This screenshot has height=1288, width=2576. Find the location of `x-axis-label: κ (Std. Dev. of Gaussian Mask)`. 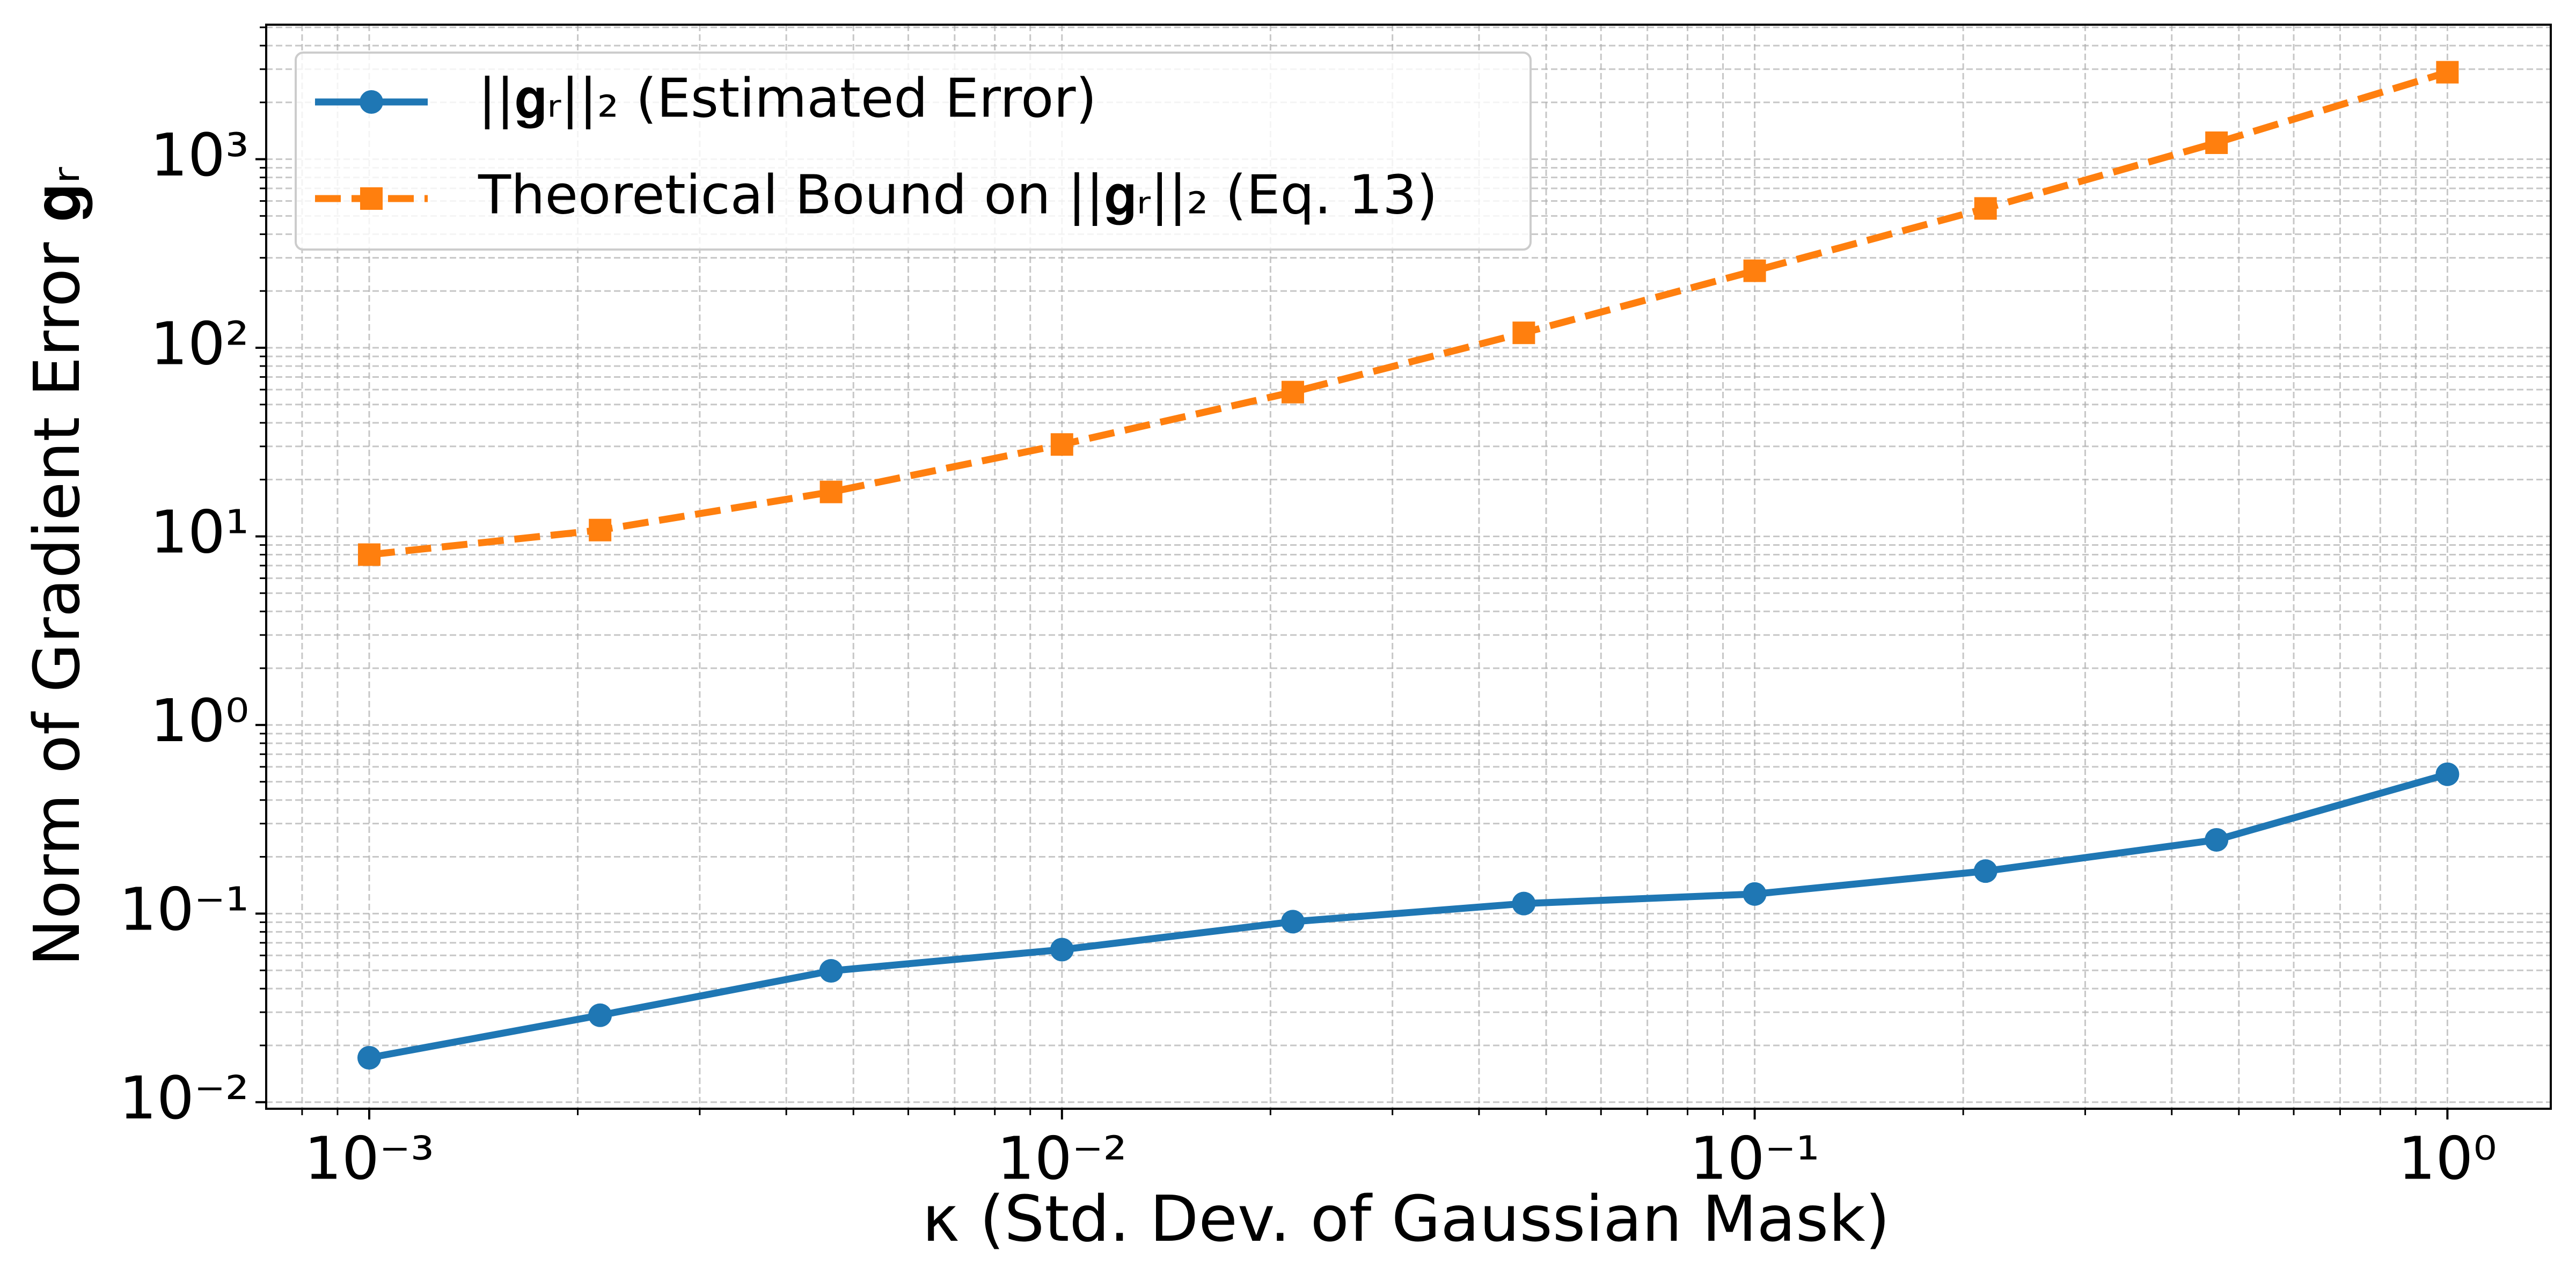

x-axis-label: κ (Std. Dev. of Gaussian Mask) is located at coordinates (1406, 1219).